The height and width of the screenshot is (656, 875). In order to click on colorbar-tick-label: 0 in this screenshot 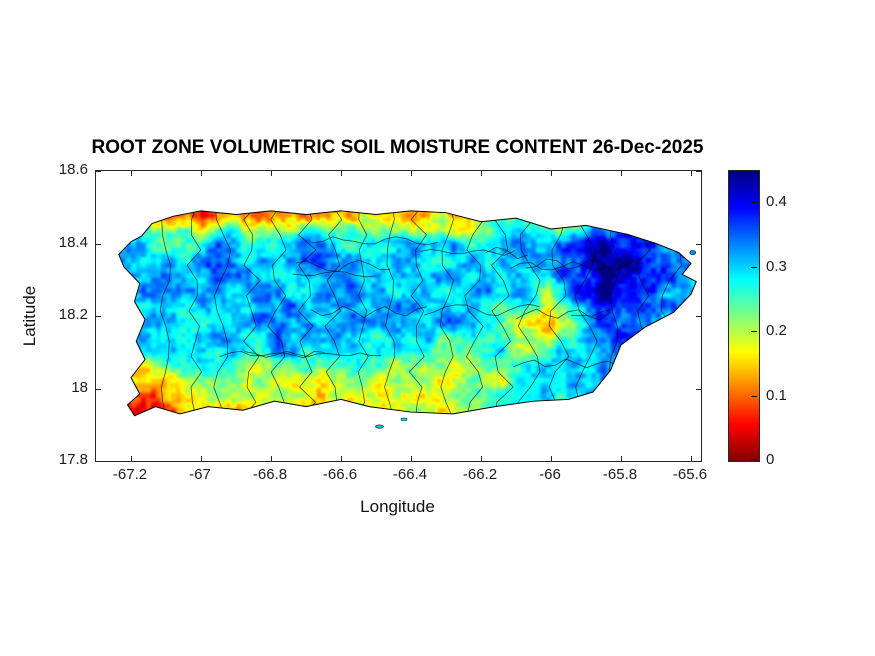, I will do `click(770, 459)`.